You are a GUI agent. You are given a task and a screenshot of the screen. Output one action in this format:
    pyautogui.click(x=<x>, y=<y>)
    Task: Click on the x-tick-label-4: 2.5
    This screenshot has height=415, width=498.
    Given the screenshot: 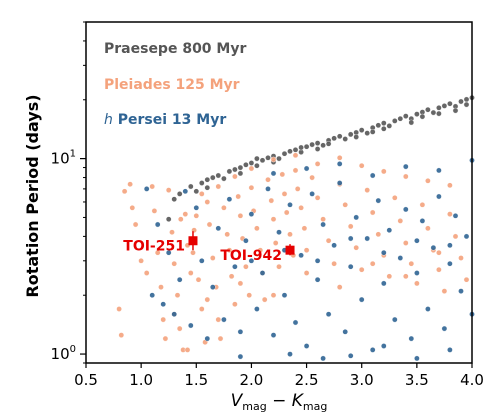 What is the action you would take?
    pyautogui.click(x=307, y=380)
    